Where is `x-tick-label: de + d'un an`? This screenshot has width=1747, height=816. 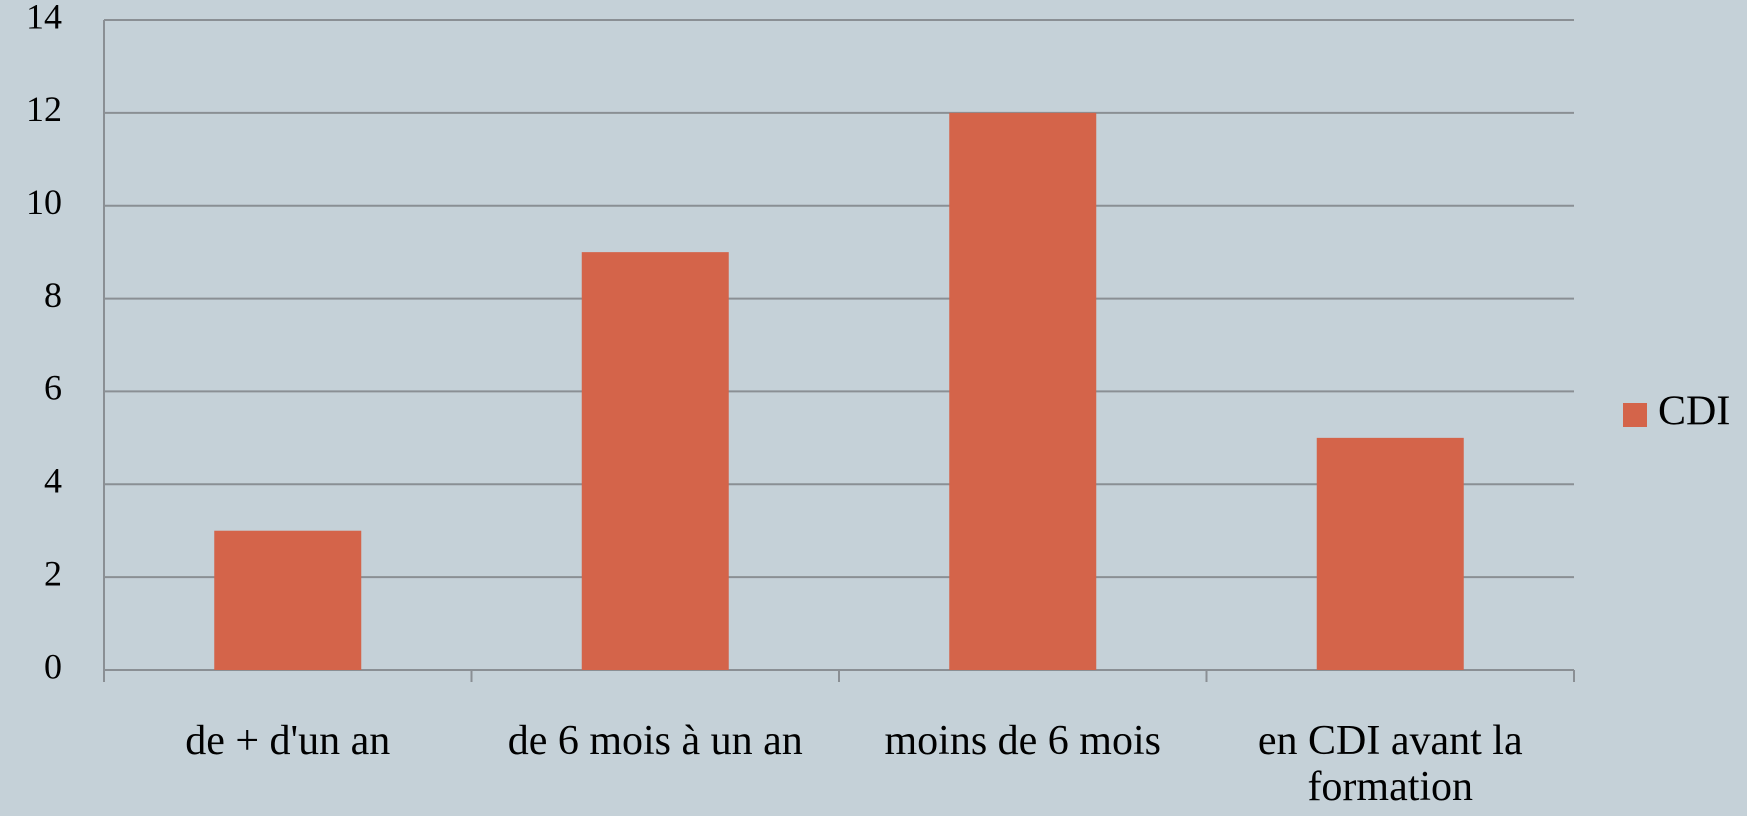 x-tick-label: de + d'un an is located at coordinates (288, 741).